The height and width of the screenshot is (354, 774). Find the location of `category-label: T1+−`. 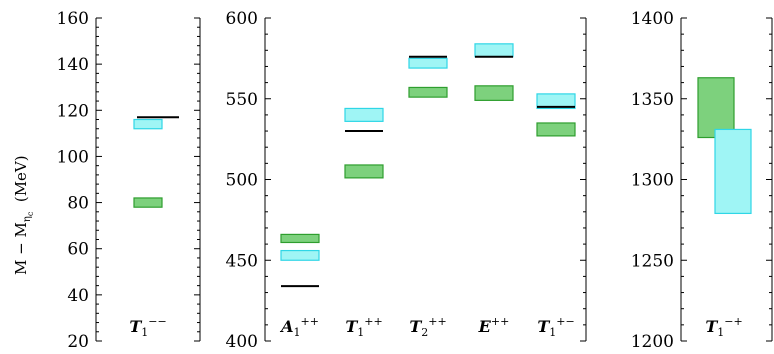

category-label: T1+− is located at coordinates (555, 327).